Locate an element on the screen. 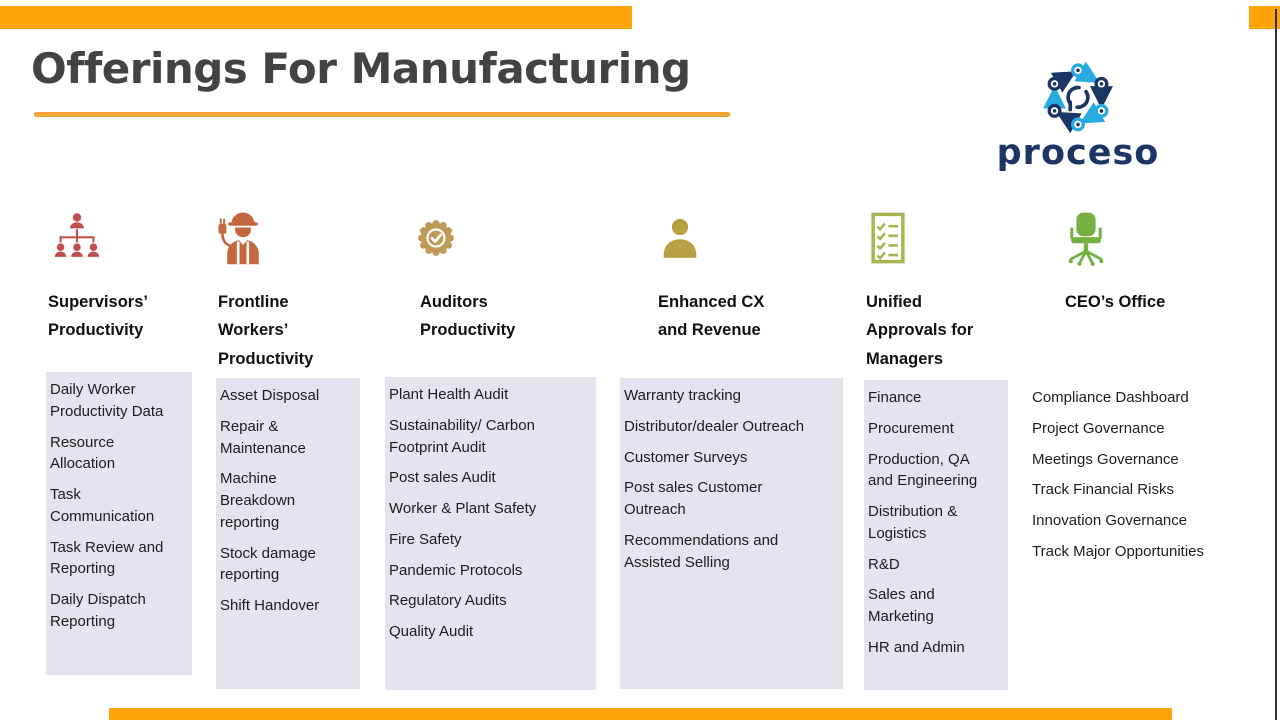  list-item: Quality Audit is located at coordinates (431, 631).